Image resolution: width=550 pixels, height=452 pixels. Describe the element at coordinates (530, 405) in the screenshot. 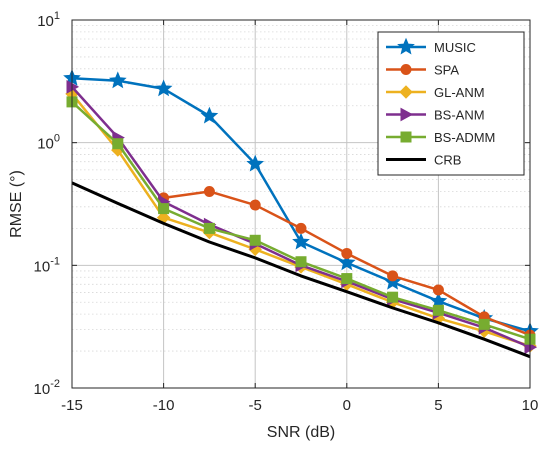

I see `x-tick-label: 10` at that location.